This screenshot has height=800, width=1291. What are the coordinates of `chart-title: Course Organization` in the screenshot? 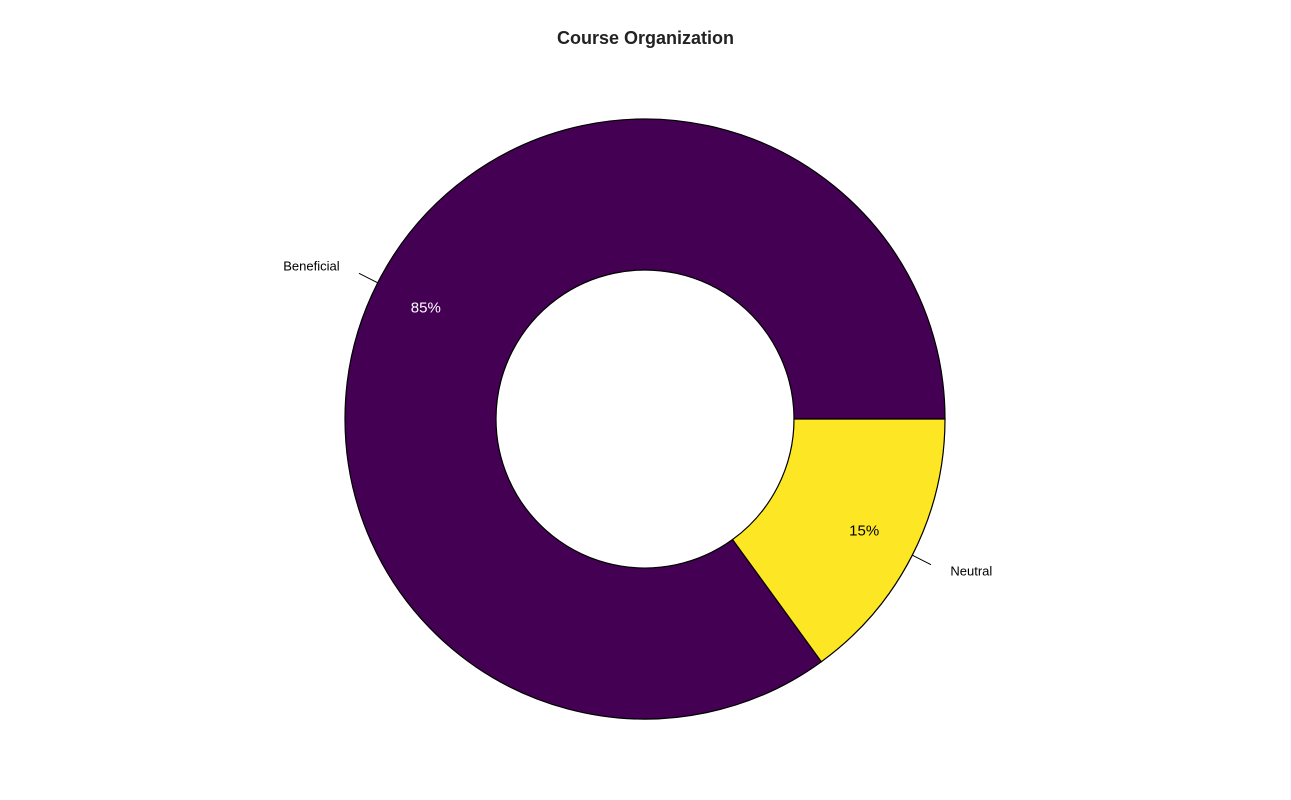 It's located at (645, 38).